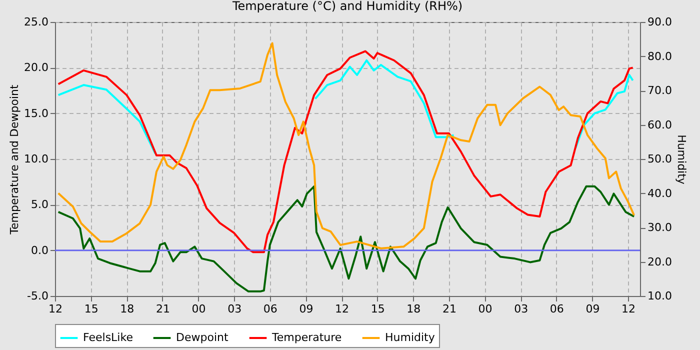  I want to click on y2-tick-label: 40.0, so click(660, 193).